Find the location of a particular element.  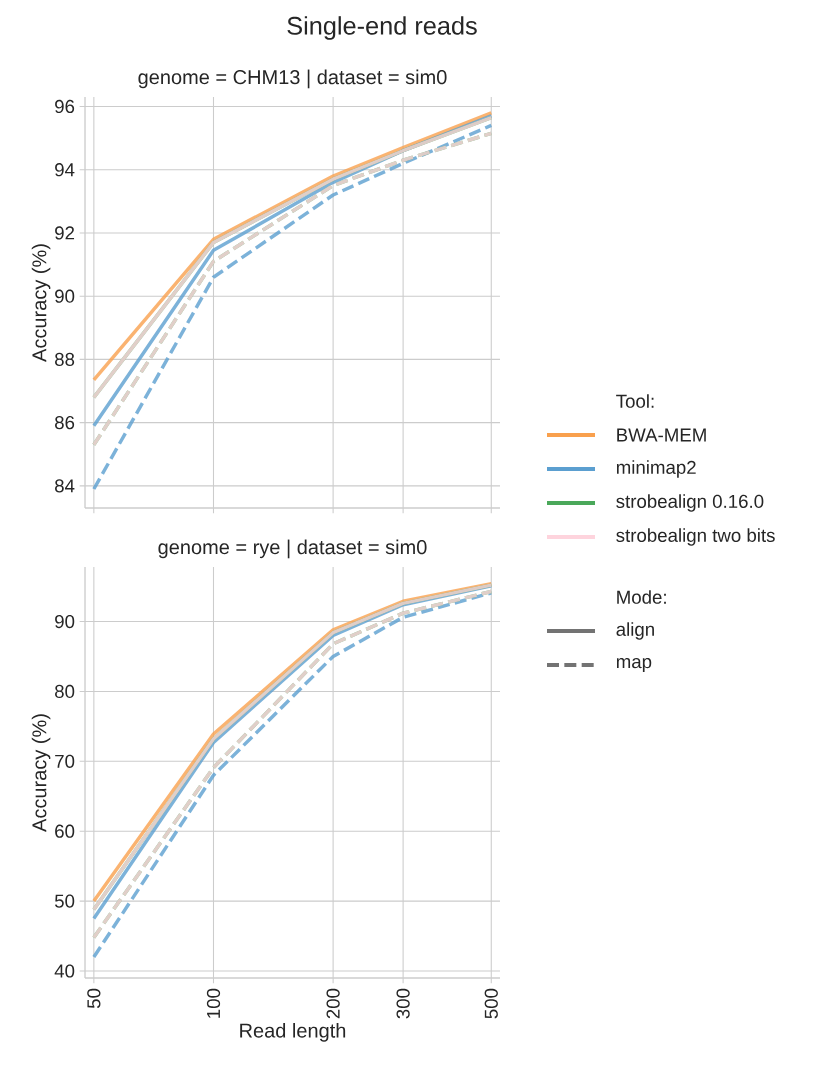

y-tick-label: 86 is located at coordinates (65, 423).